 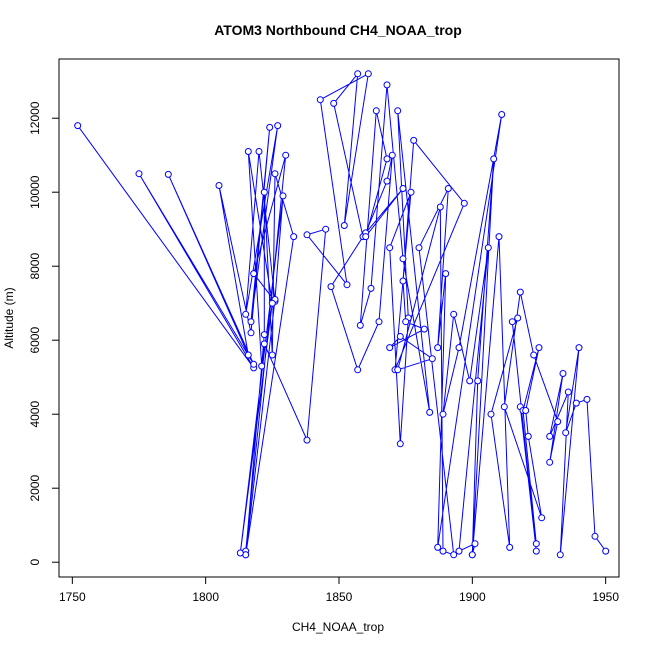 I want to click on y-axis: 0 2000 4000 6000 8000 10000 12000, so click(x=44, y=333).